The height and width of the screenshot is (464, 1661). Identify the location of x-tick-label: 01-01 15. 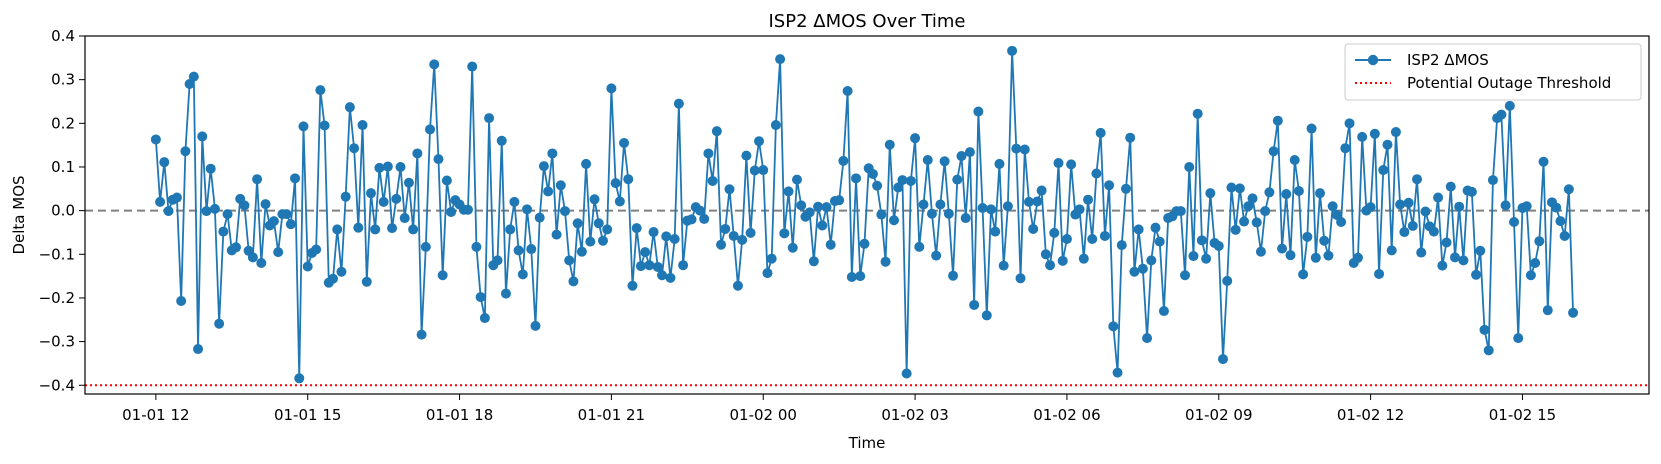
(307, 415).